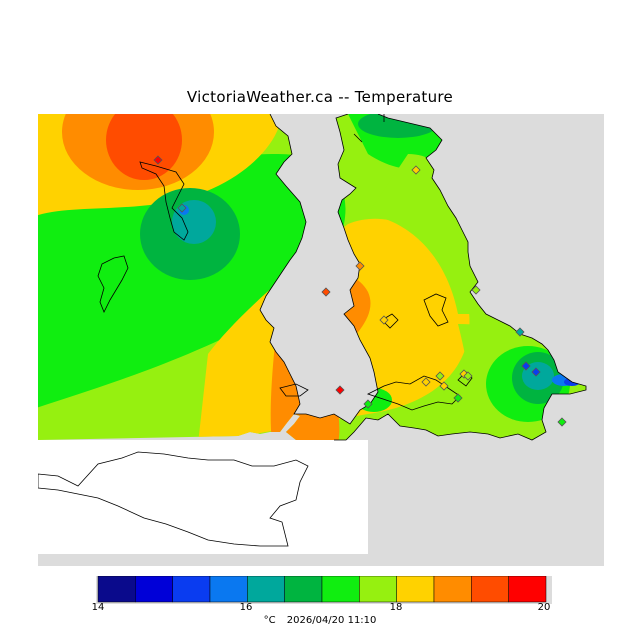 The width and height of the screenshot is (640, 640). Describe the element at coordinates (98, 607) in the screenshot. I see `legend-tick-14: 14` at that location.